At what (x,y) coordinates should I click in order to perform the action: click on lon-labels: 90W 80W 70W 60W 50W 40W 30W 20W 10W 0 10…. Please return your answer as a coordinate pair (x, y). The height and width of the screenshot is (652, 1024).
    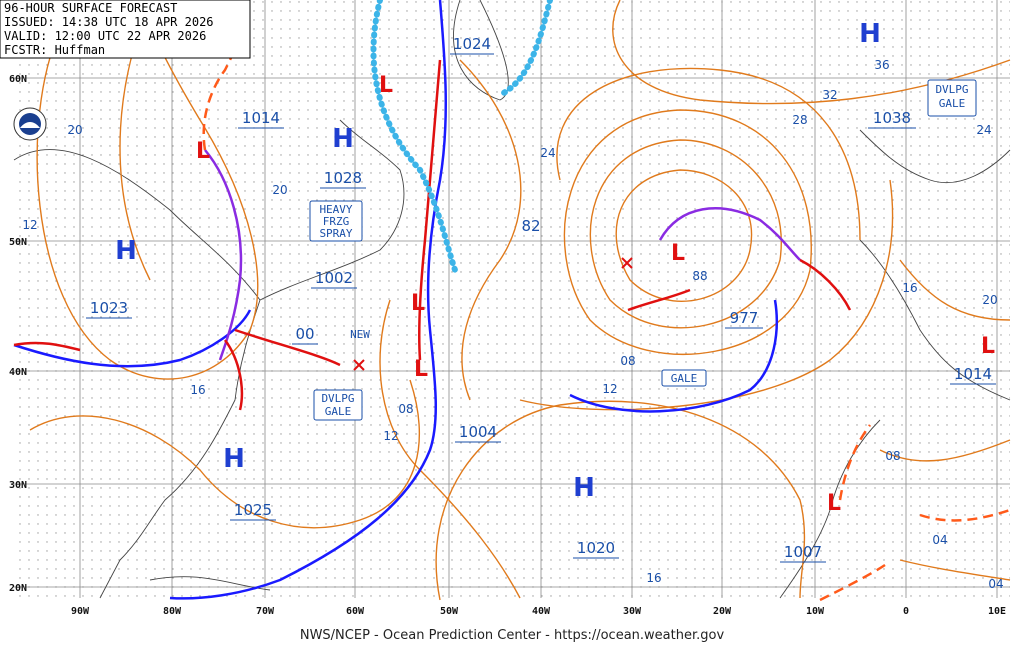
    Looking at the image, I should click on (538, 611).